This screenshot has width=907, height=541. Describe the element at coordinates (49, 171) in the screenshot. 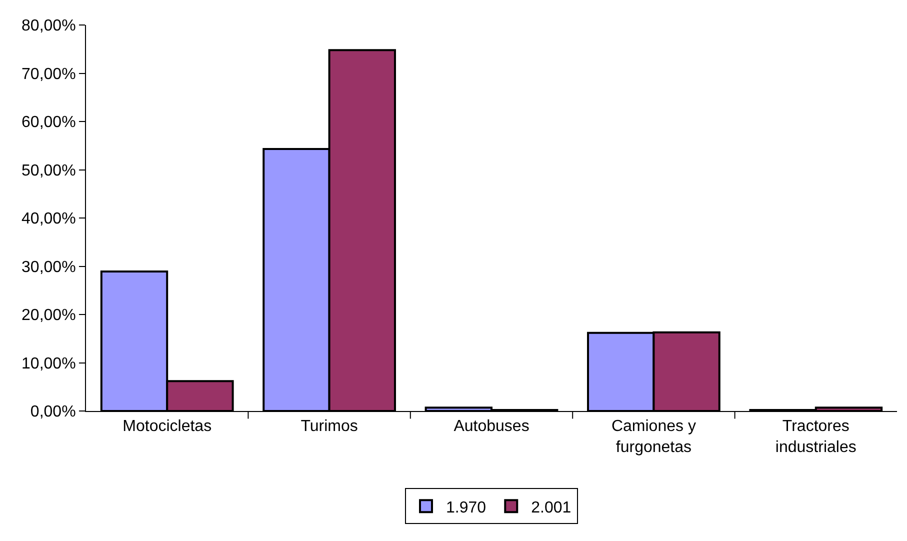

I see `y-tick-label: 50,00%` at that location.